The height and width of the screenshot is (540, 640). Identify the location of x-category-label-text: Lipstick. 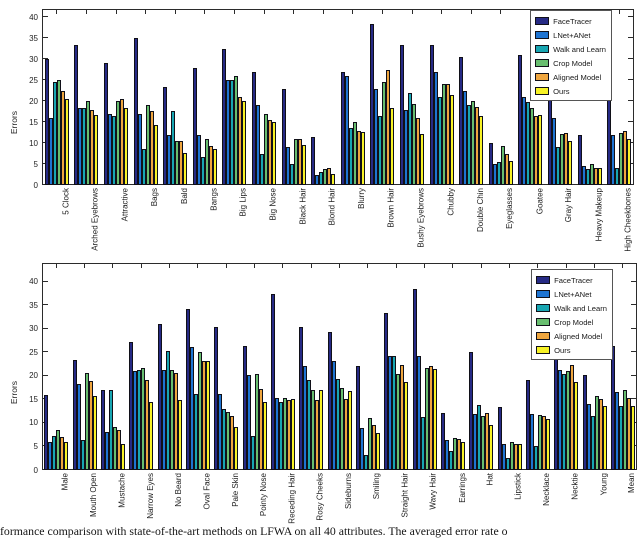
(518, 486).